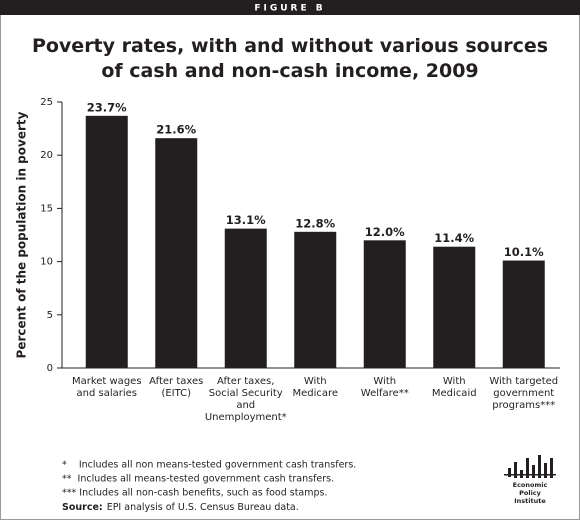 This screenshot has width=580, height=520. What do you see at coordinates (203, 507) in the screenshot?
I see `source-text: EPI analysis of U.S. Census Bureau data.` at bounding box center [203, 507].